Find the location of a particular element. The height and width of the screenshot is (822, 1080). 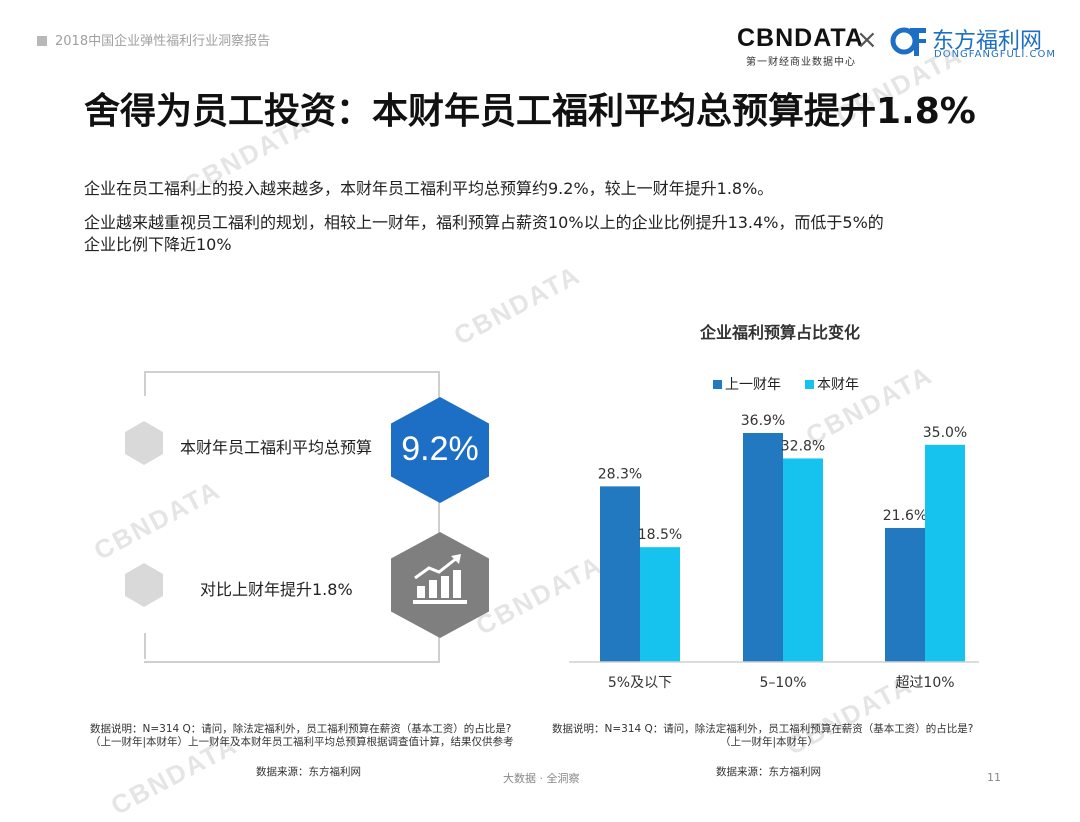

data-label: 21.6% is located at coordinates (905, 516).